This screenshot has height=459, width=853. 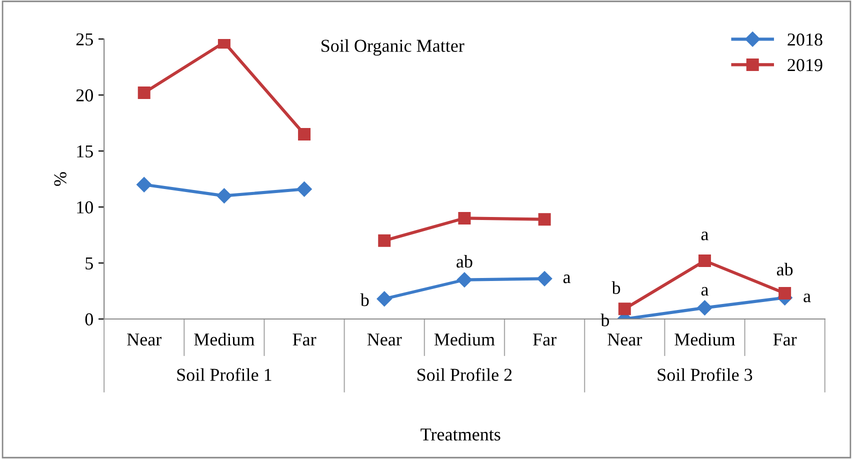 What do you see at coordinates (705, 374) in the screenshot?
I see `text: Soil Profile 3` at bounding box center [705, 374].